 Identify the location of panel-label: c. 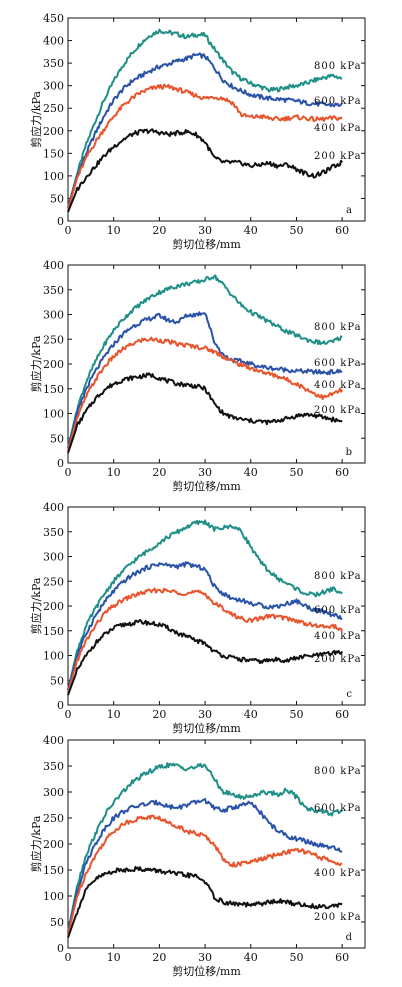
(349, 694).